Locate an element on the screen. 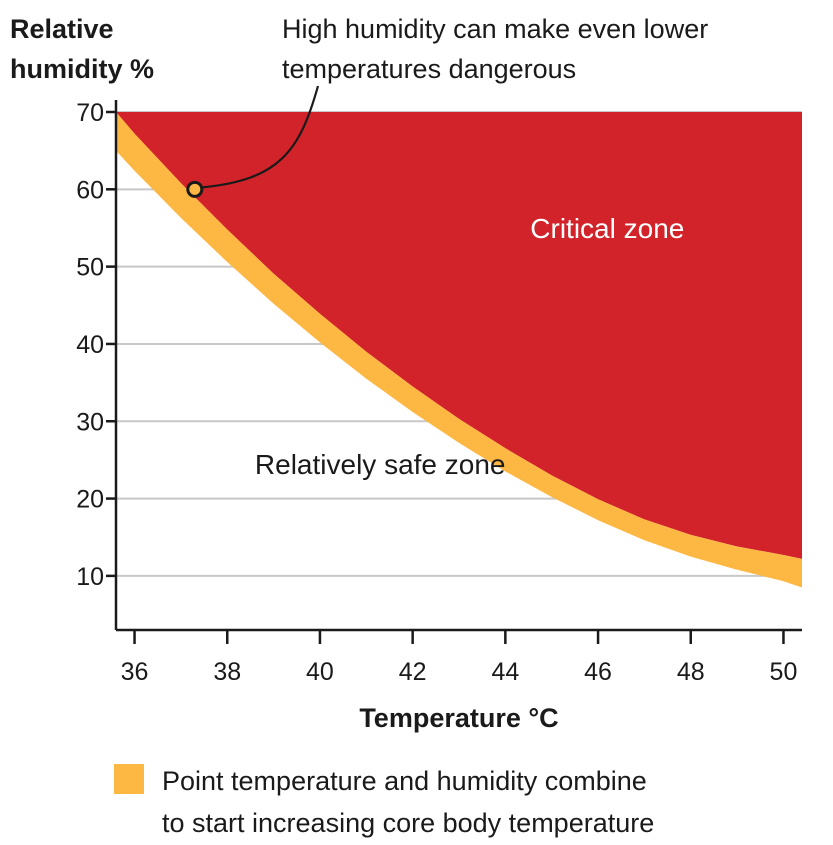 Image resolution: width=833 pixels, height=845 pixels. annotation-leader-line is located at coordinates (261, 137).